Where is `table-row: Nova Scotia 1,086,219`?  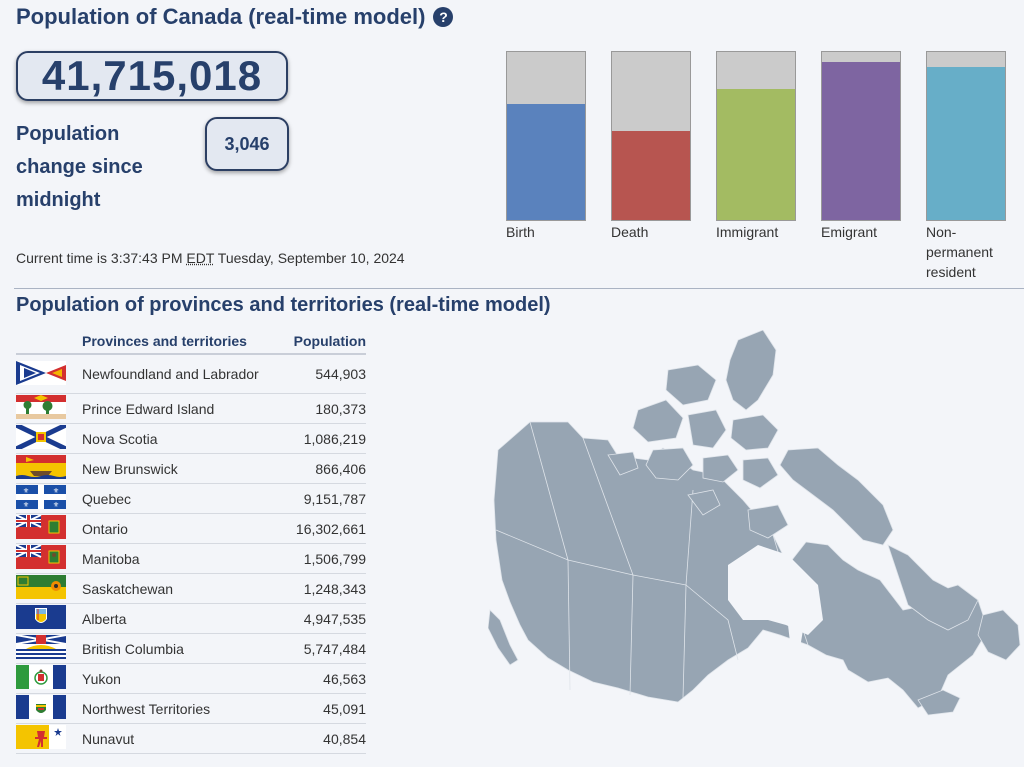 table-row: Nova Scotia 1,086,219 is located at coordinates (190, 438).